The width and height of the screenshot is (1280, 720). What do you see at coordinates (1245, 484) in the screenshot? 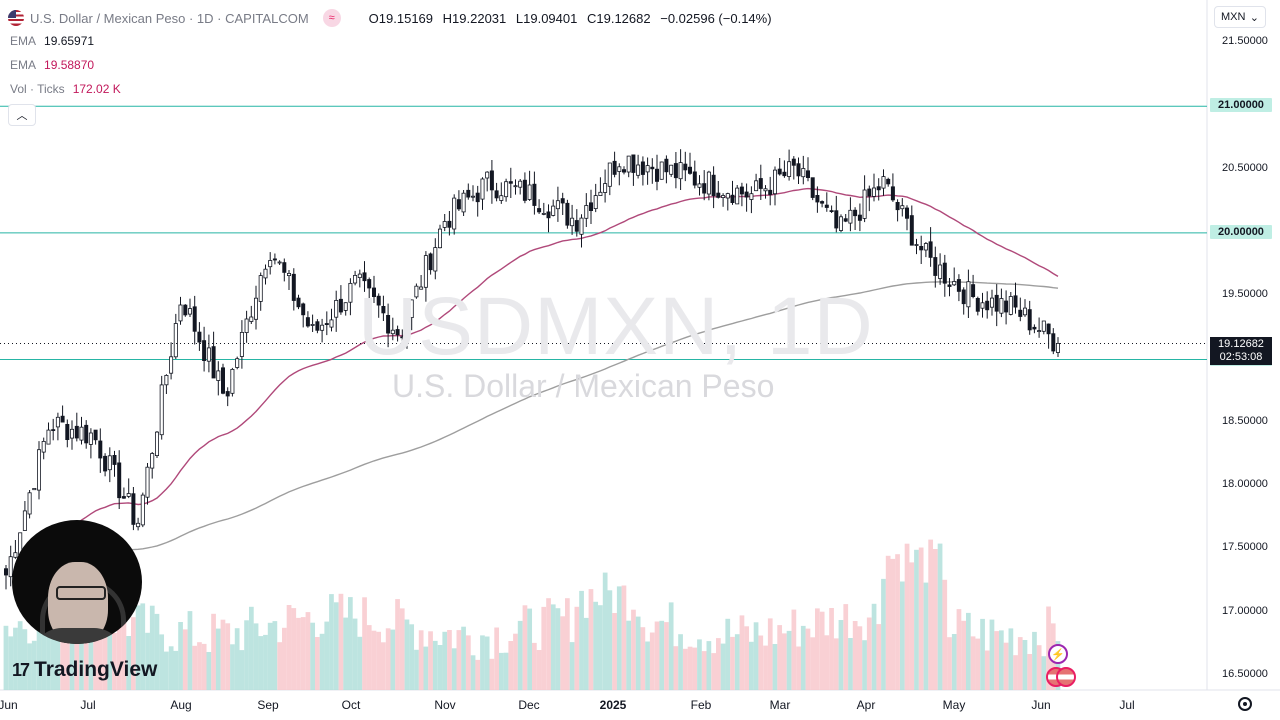
I see `price-tick-label: 18.00000` at bounding box center [1245, 484].